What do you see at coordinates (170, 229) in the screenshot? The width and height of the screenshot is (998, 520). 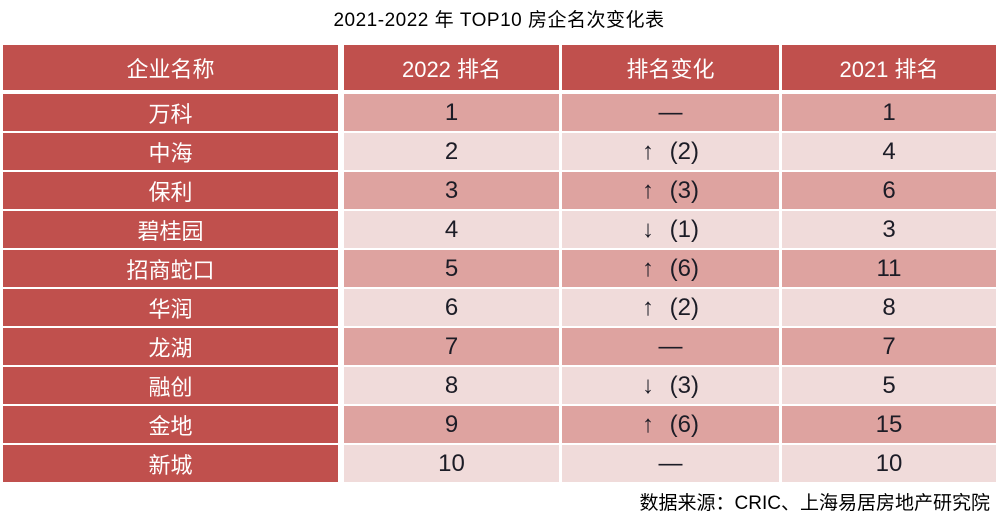 I see `company-name-cell: 碧桂园` at bounding box center [170, 229].